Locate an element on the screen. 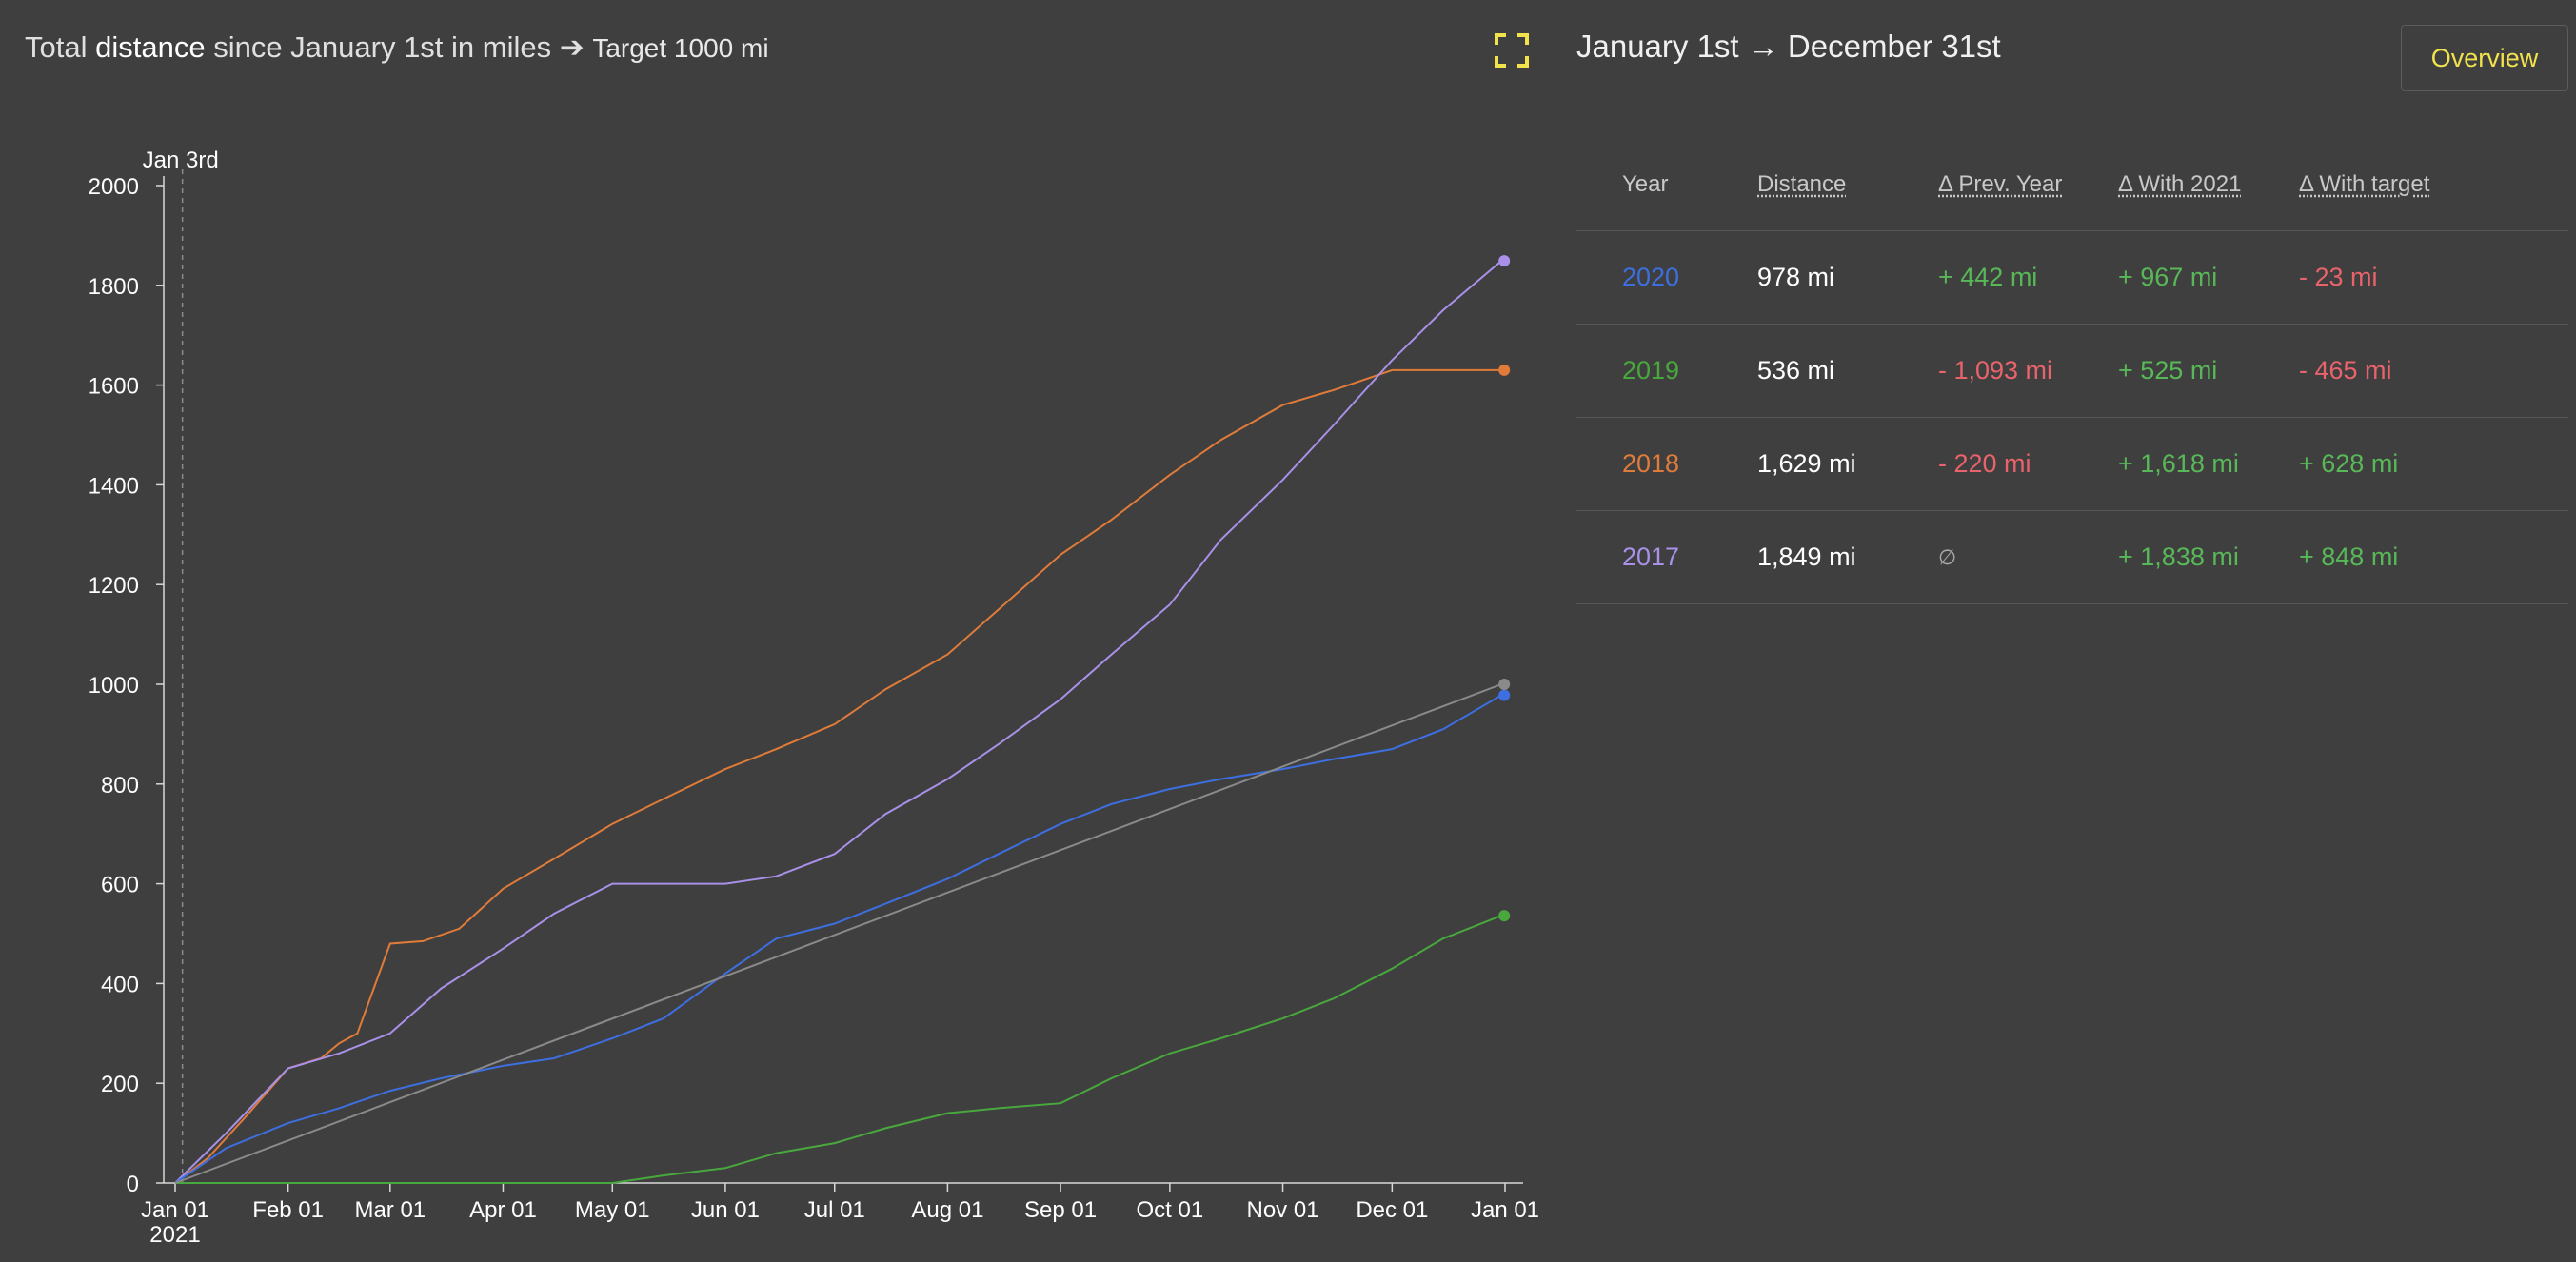 The image size is (2576, 1262). x-tick-label: Mar 01 is located at coordinates (390, 1210).